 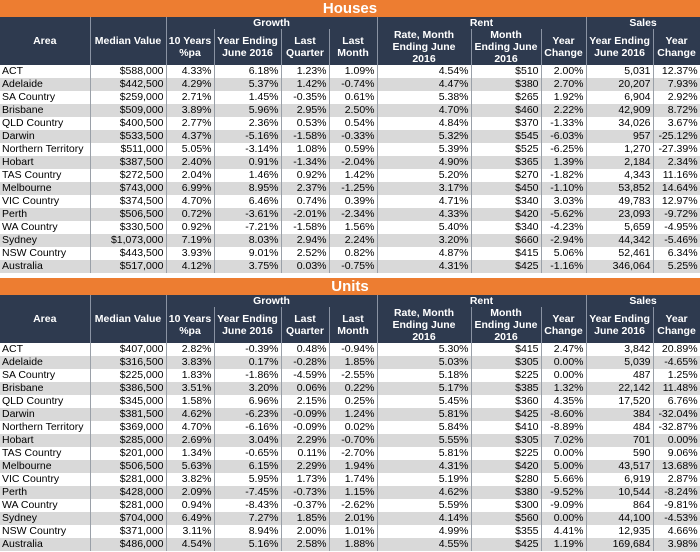 What do you see at coordinates (482, 23) in the screenshot?
I see `houses-rent-group-header: Rent` at bounding box center [482, 23].